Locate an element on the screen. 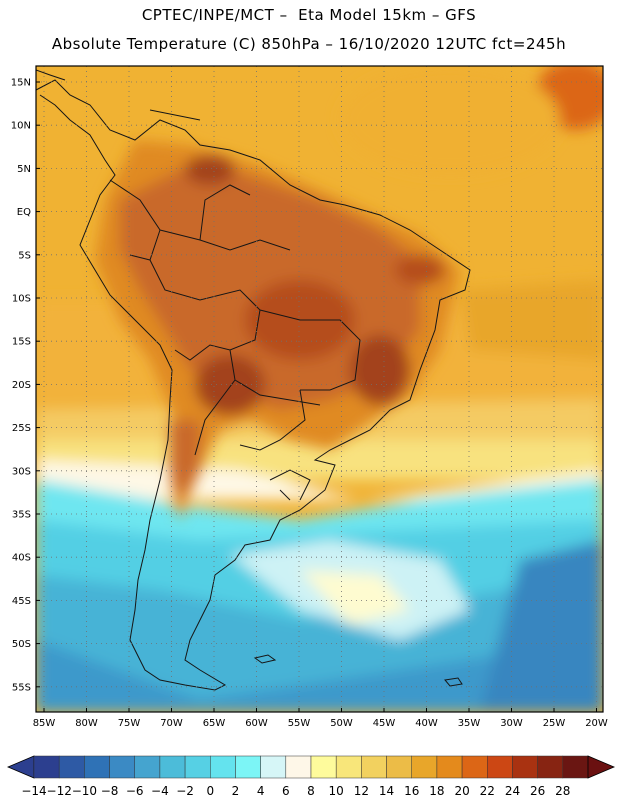 The height and width of the screenshot is (800, 618). lat-label: 35S is located at coordinates (21, 515).